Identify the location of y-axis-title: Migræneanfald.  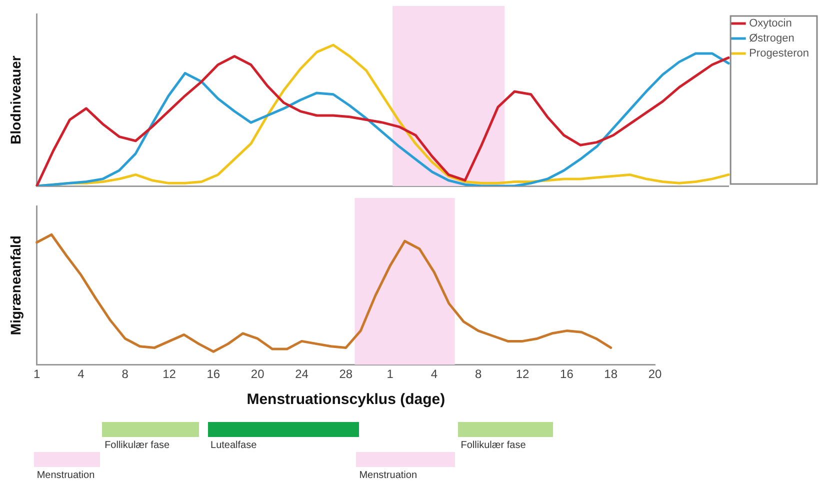
(15, 286).